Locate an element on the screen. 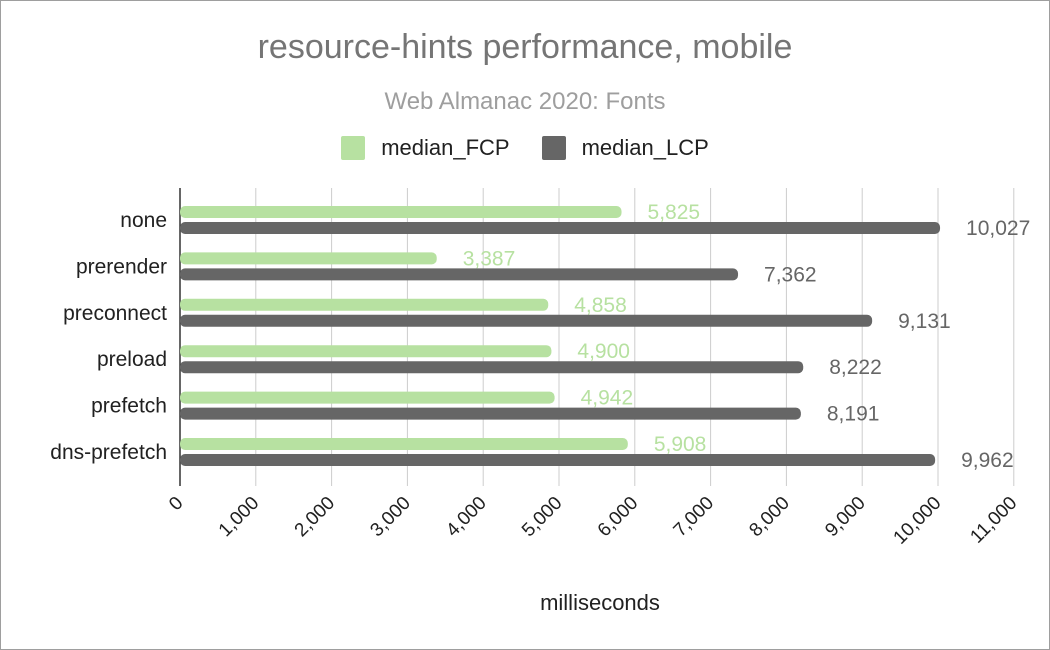 This screenshot has height=650, width=1050. y-tick-label: none is located at coordinates (143, 220).